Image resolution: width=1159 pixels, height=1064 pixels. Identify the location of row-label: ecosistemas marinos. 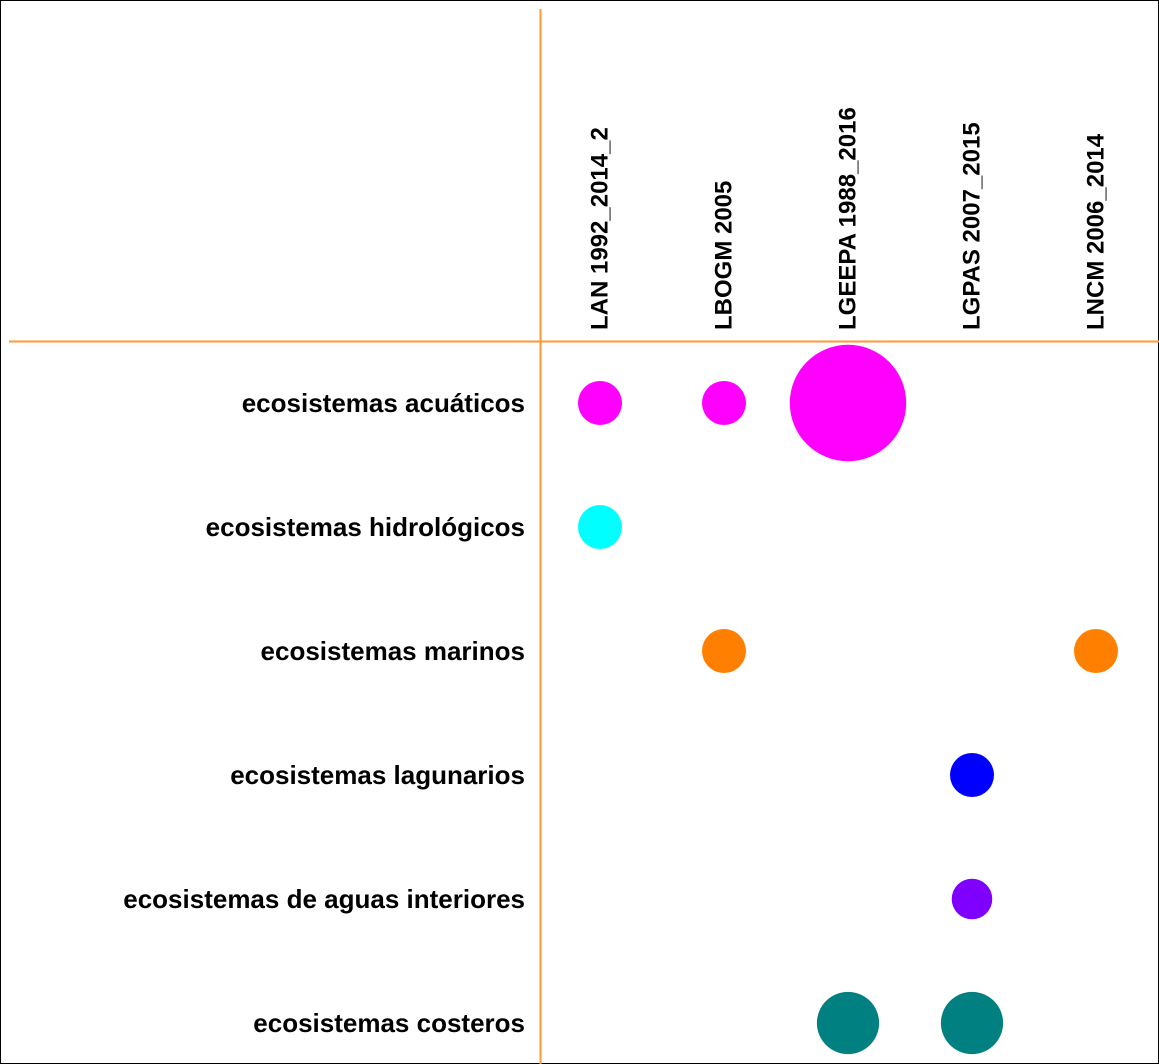
(393, 651).